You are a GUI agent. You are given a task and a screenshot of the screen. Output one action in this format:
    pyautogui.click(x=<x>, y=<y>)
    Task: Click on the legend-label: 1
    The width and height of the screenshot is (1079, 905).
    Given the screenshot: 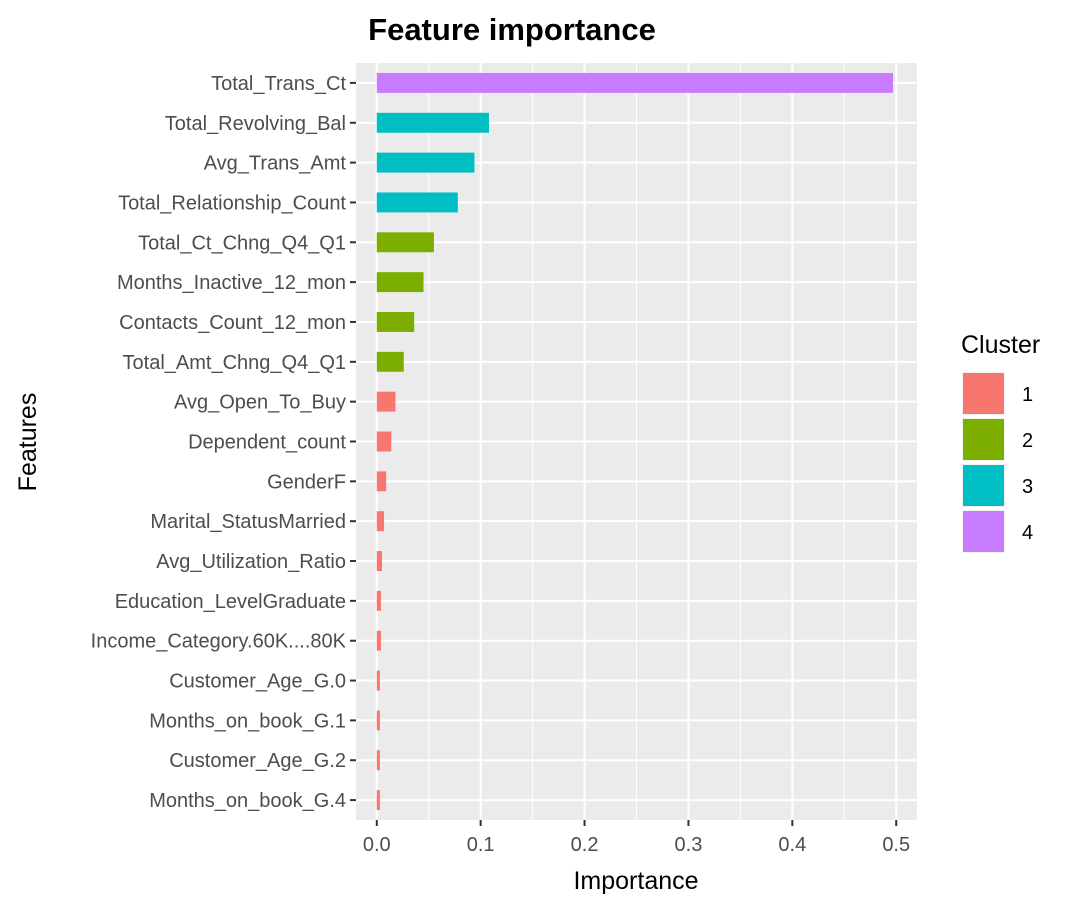 What is the action you would take?
    pyautogui.click(x=1027, y=395)
    